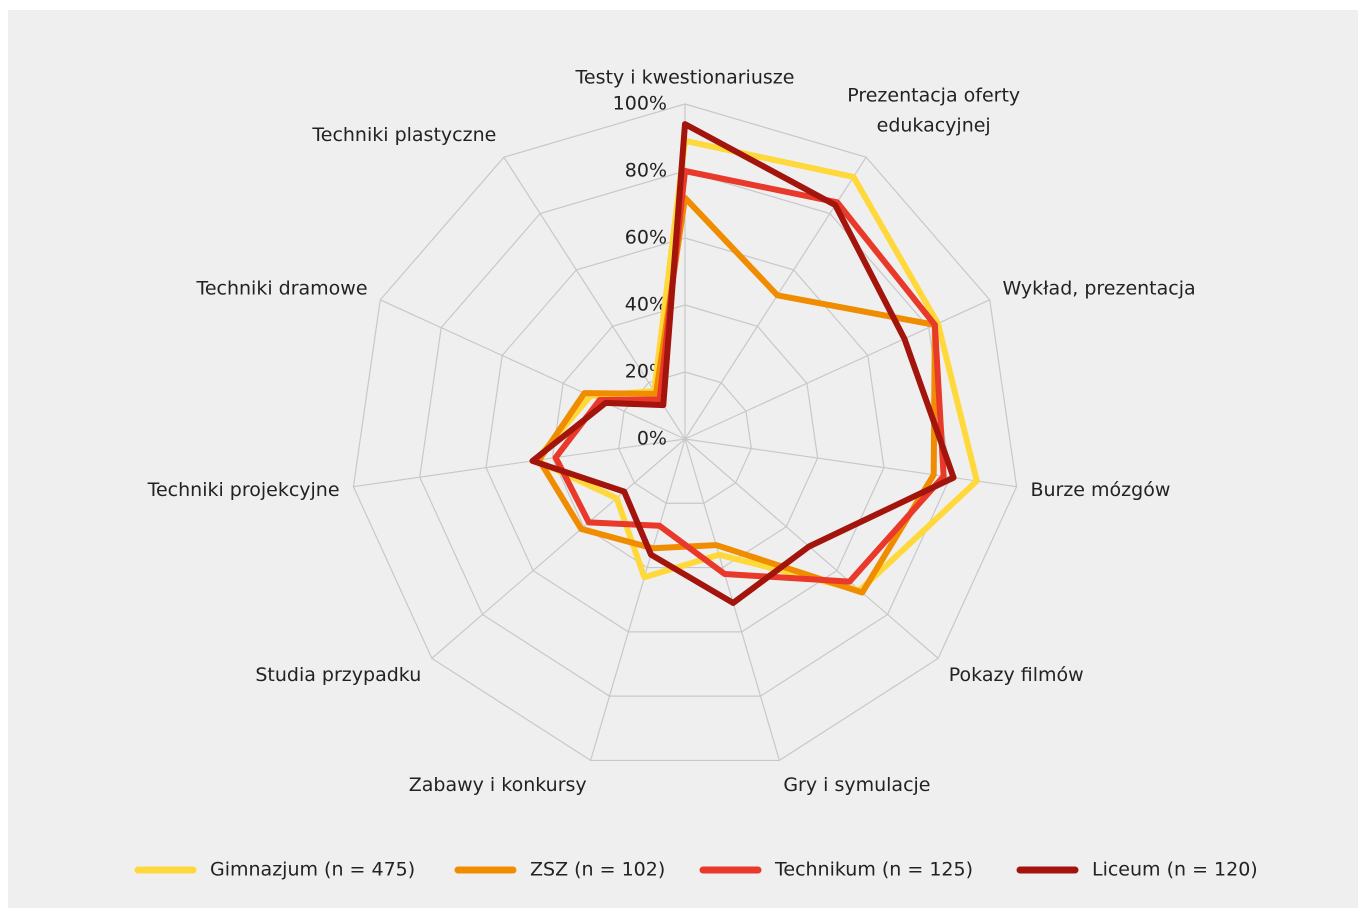 The height and width of the screenshot is (913, 1362). What do you see at coordinates (1016, 675) in the screenshot?
I see `category-label: Pokazy filmów` at bounding box center [1016, 675].